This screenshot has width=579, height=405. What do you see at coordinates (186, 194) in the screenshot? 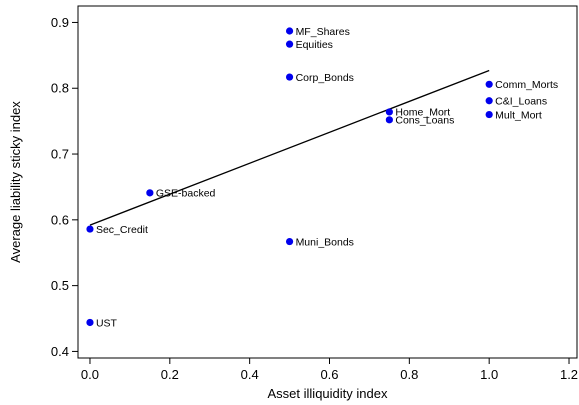
I see `point-label: GSE-backed` at bounding box center [186, 194].